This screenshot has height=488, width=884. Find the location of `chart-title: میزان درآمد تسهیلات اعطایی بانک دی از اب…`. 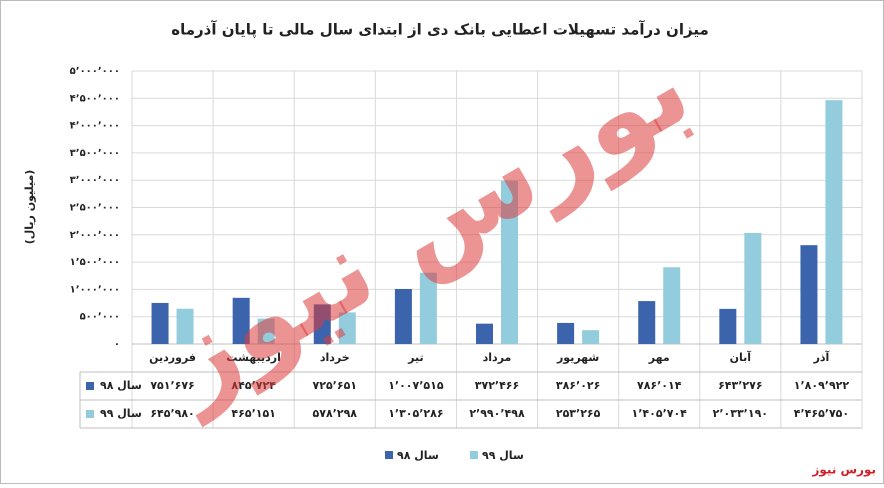

chart-title: میزان درآمد تسهیلات اعطایی بانک دی از اب… is located at coordinates (440, 30).